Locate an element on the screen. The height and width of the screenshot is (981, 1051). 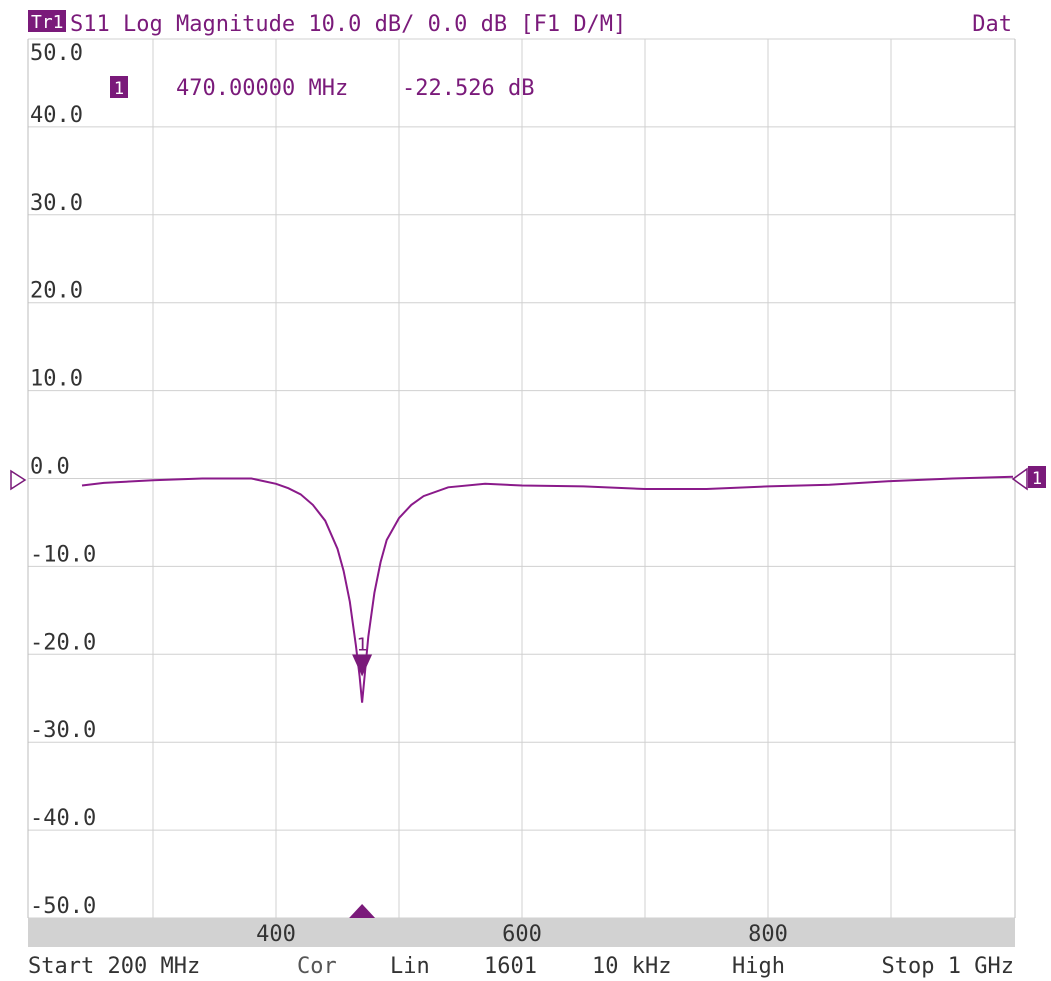
x-tick-label: 400 is located at coordinates (276, 934).